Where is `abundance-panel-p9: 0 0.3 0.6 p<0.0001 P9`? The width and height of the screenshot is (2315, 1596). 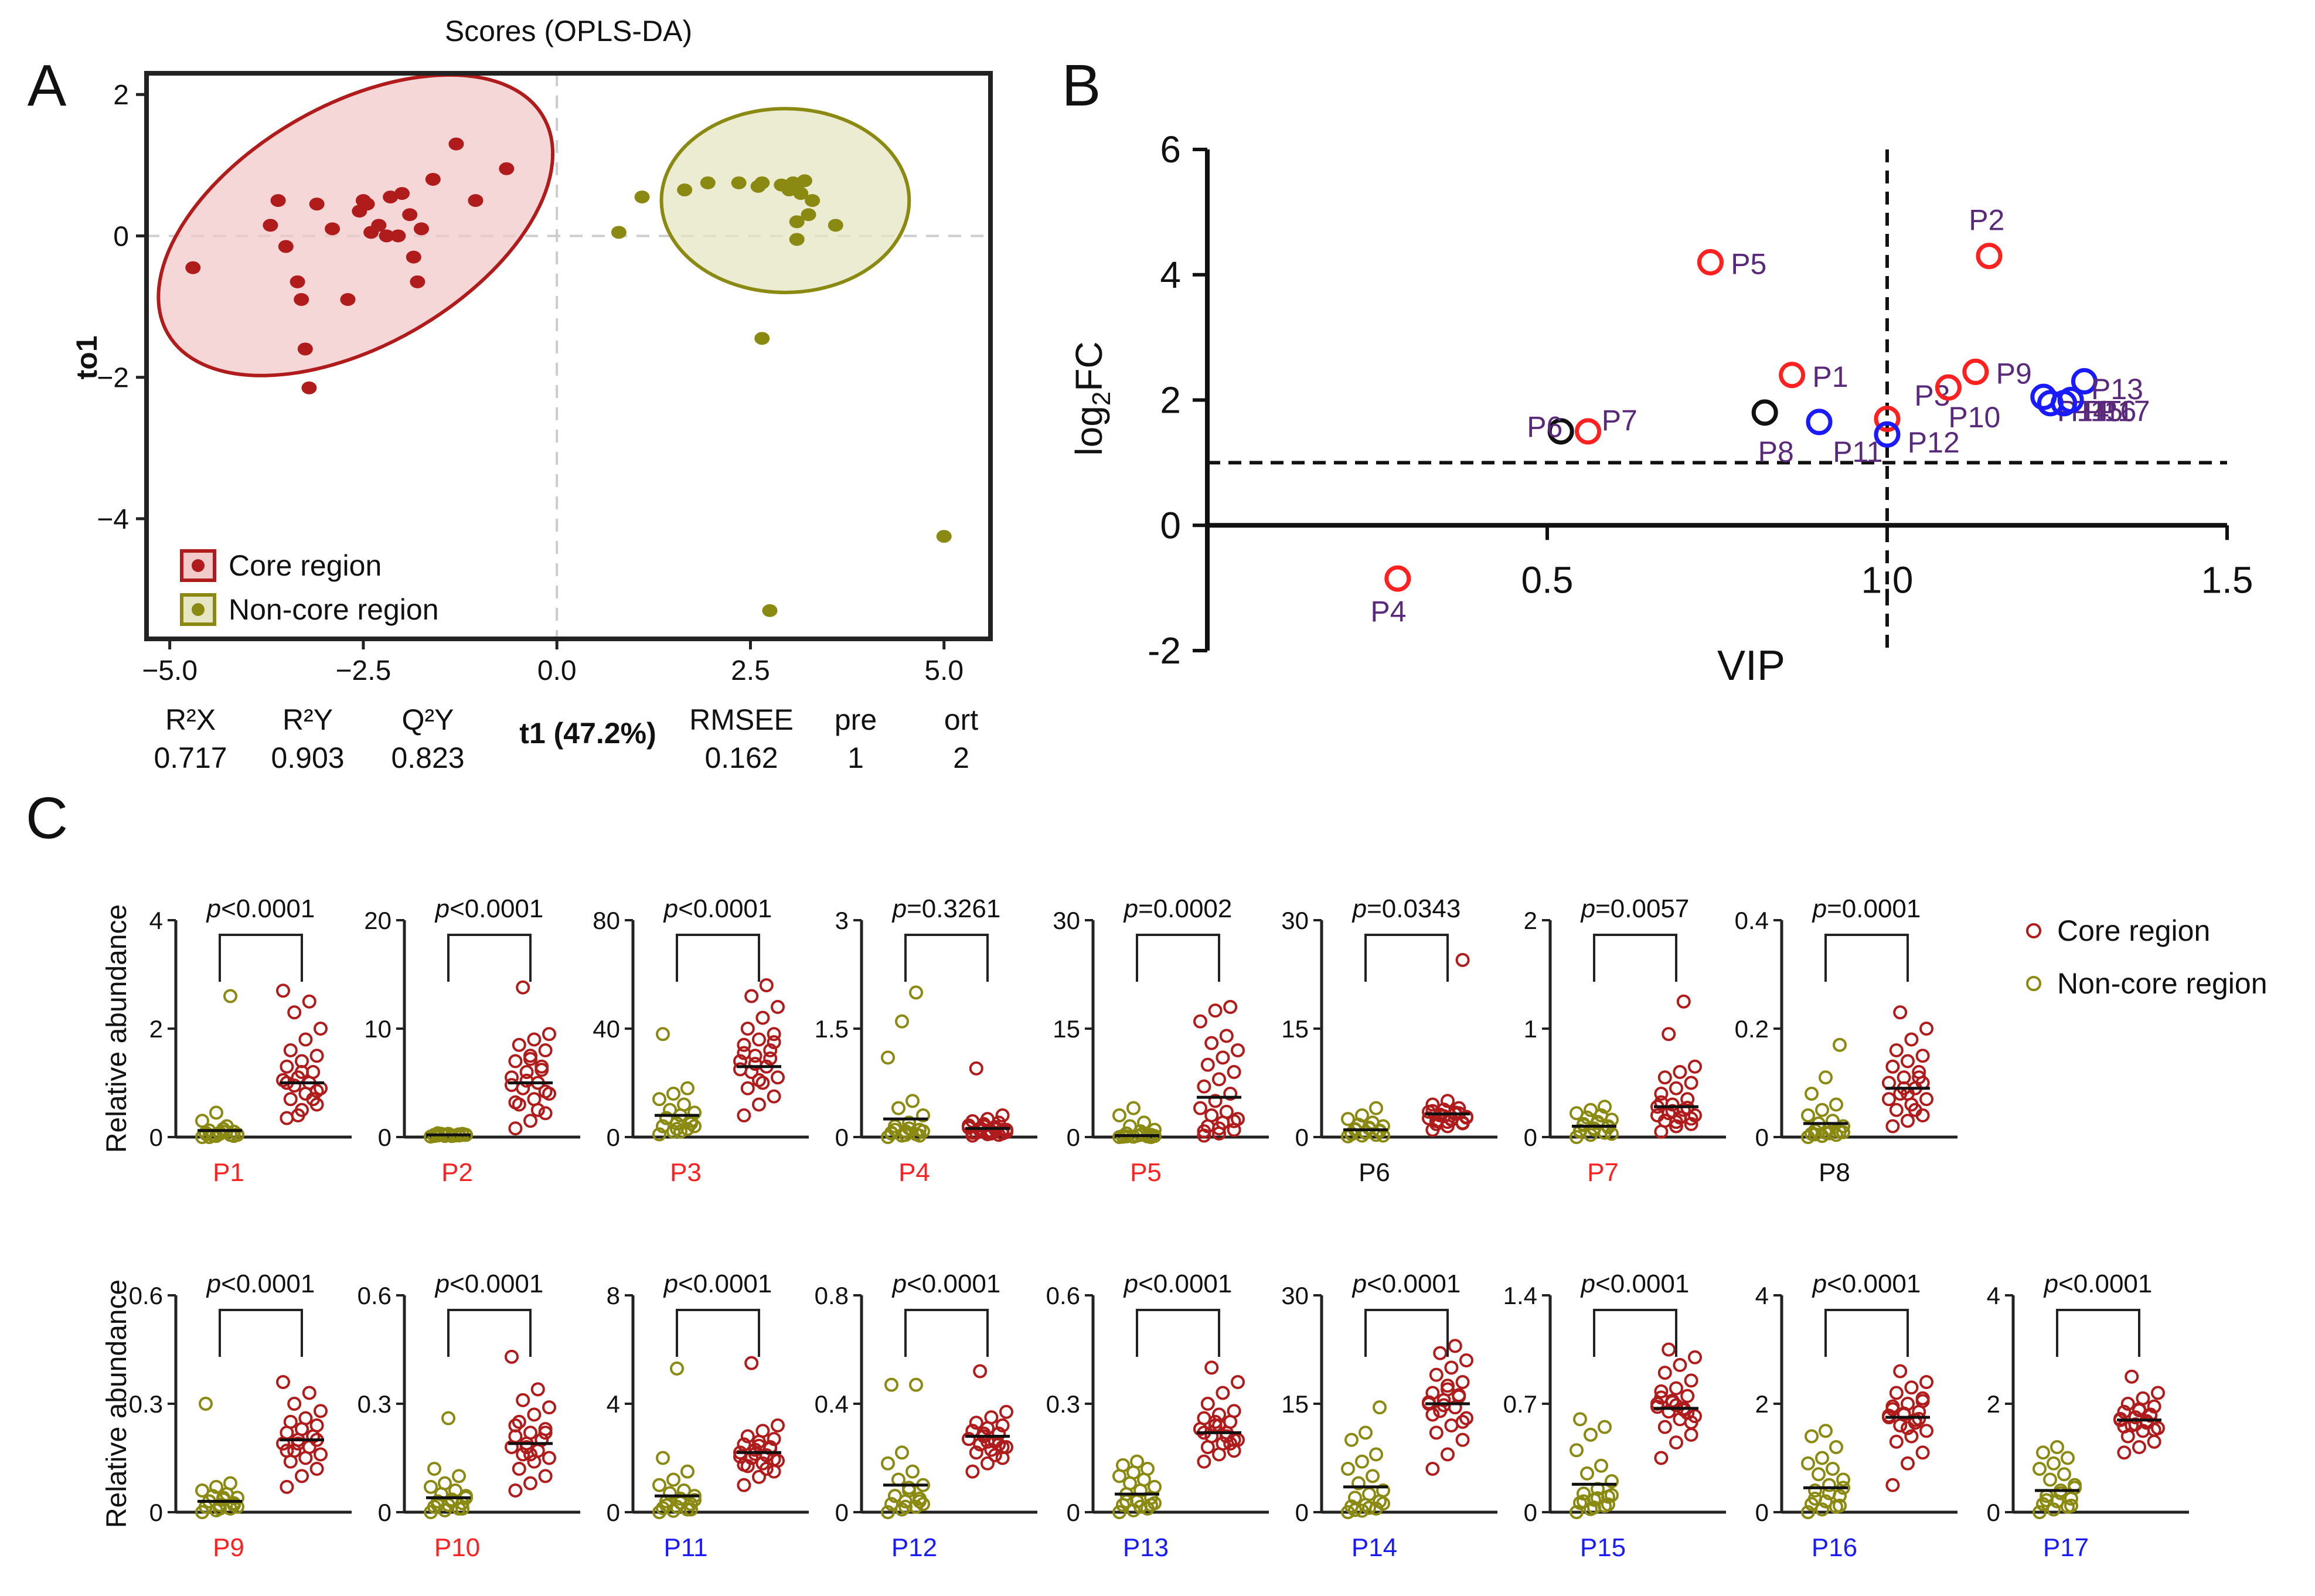
abundance-panel-p9: 0 0.3 0.6 p<0.0001 P9 is located at coordinates (240, 1416).